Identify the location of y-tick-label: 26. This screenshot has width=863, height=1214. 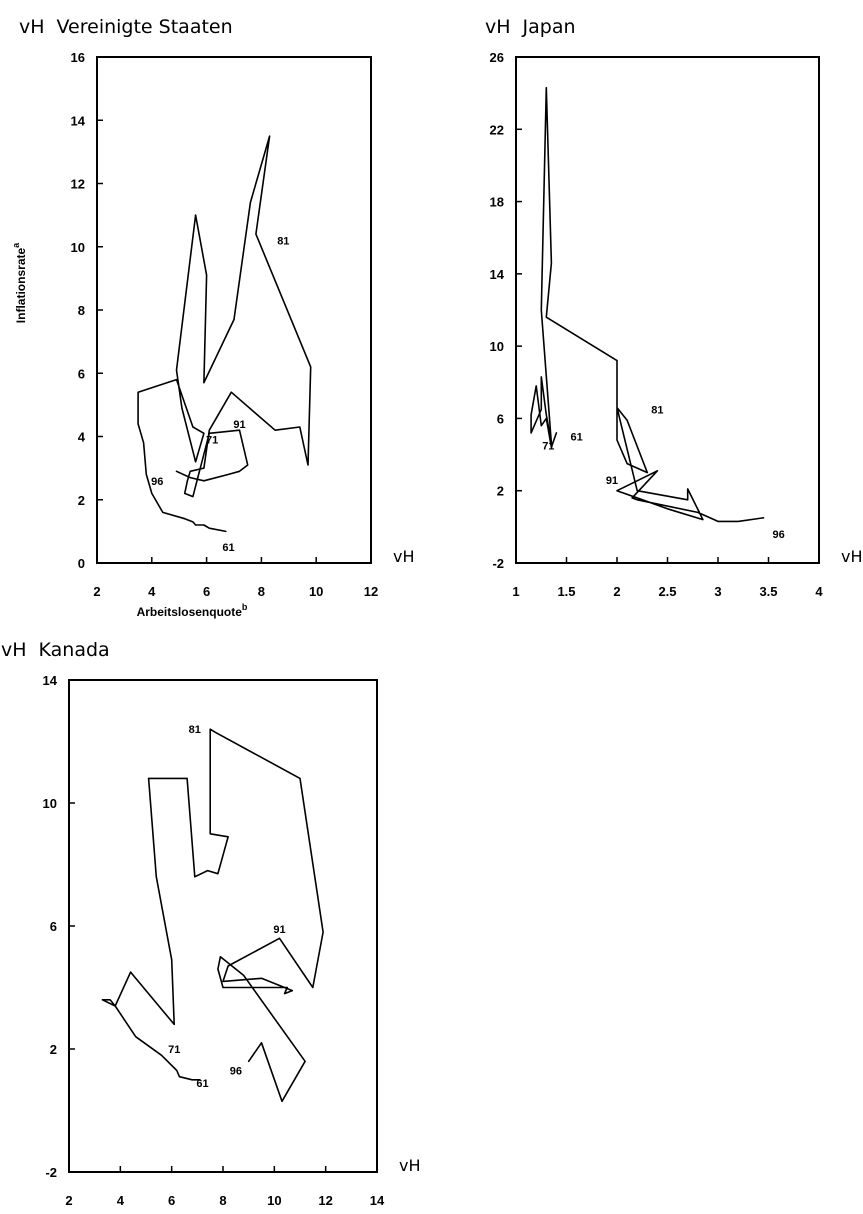
(497, 57).